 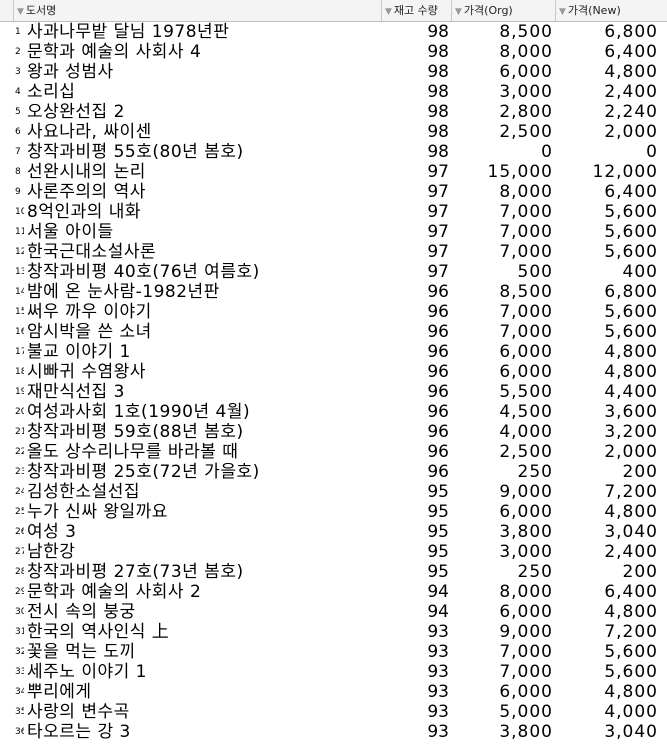 I want to click on table-row: 15 써우 까우 이야기 96 7,000 5,600, so click(x=333, y=312).